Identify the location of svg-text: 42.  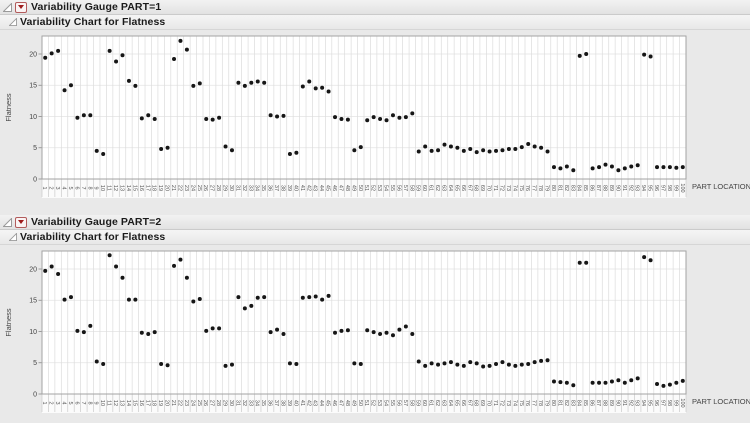
(308, 188).